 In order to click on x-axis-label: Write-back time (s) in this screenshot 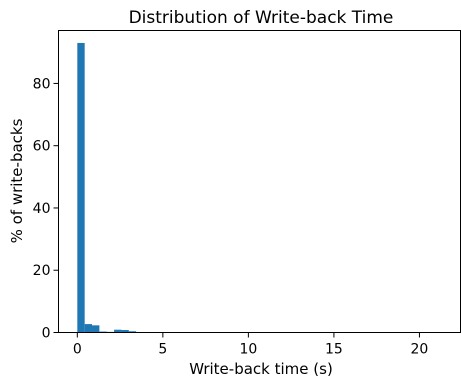, I will do `click(261, 369)`.